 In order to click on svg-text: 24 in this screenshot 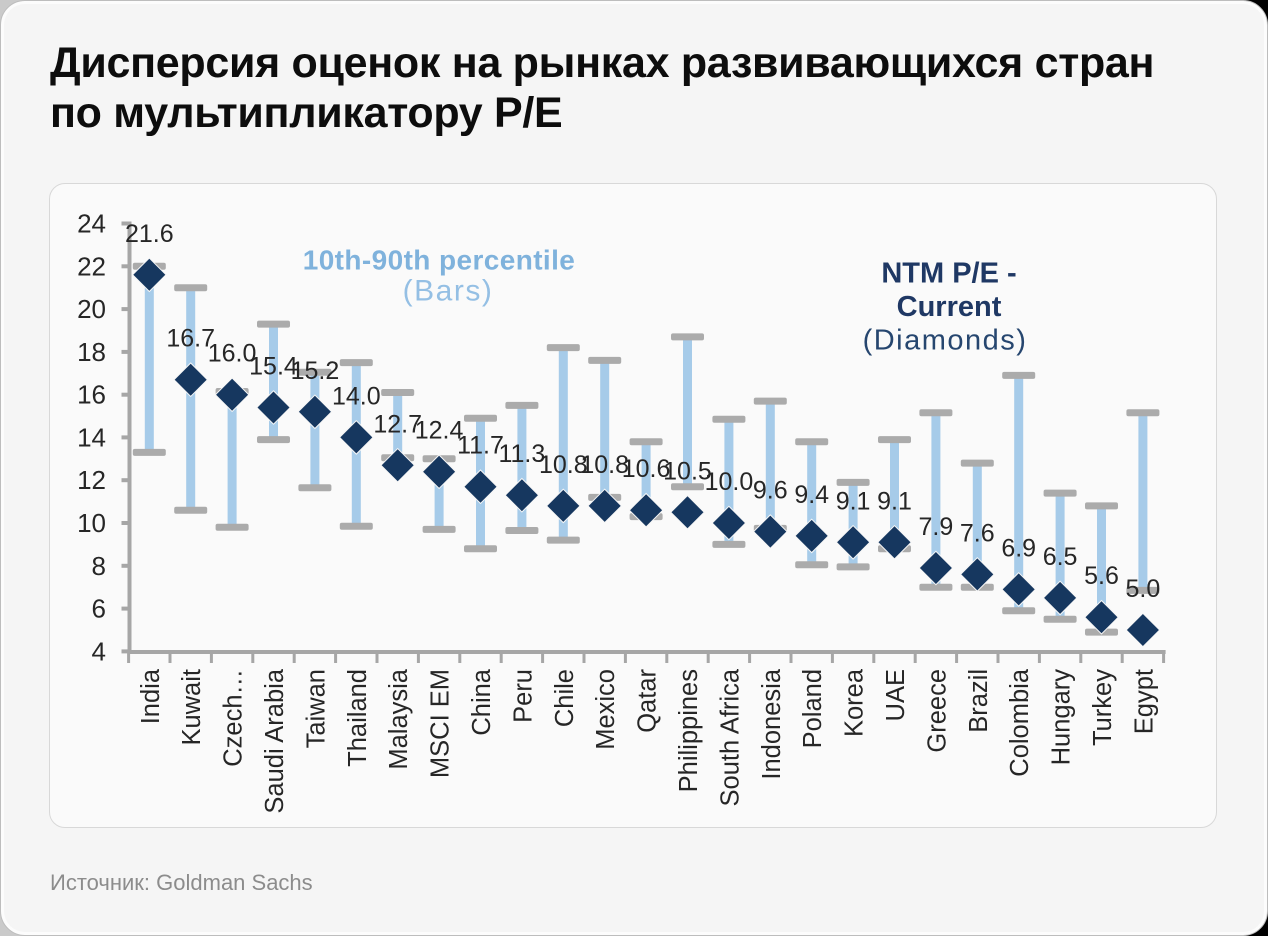, I will do `click(91, 224)`.